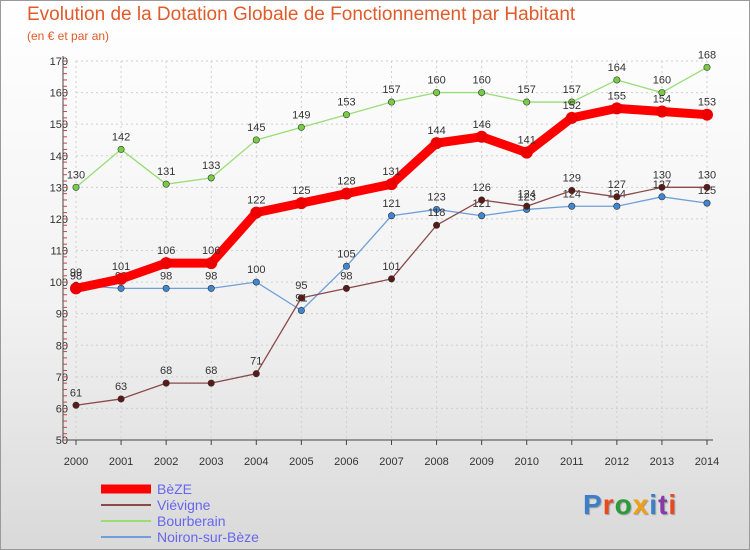  Describe the element at coordinates (62, 441) in the screenshot. I see `y-tick-label: 50` at that location.